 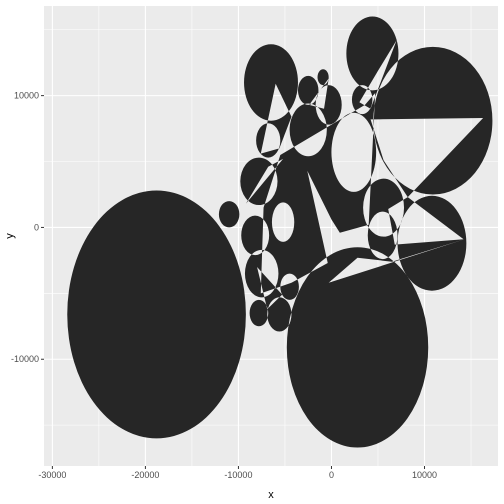 What do you see at coordinates (10, 236) in the screenshot?
I see `y-axis-title: y` at bounding box center [10, 236].